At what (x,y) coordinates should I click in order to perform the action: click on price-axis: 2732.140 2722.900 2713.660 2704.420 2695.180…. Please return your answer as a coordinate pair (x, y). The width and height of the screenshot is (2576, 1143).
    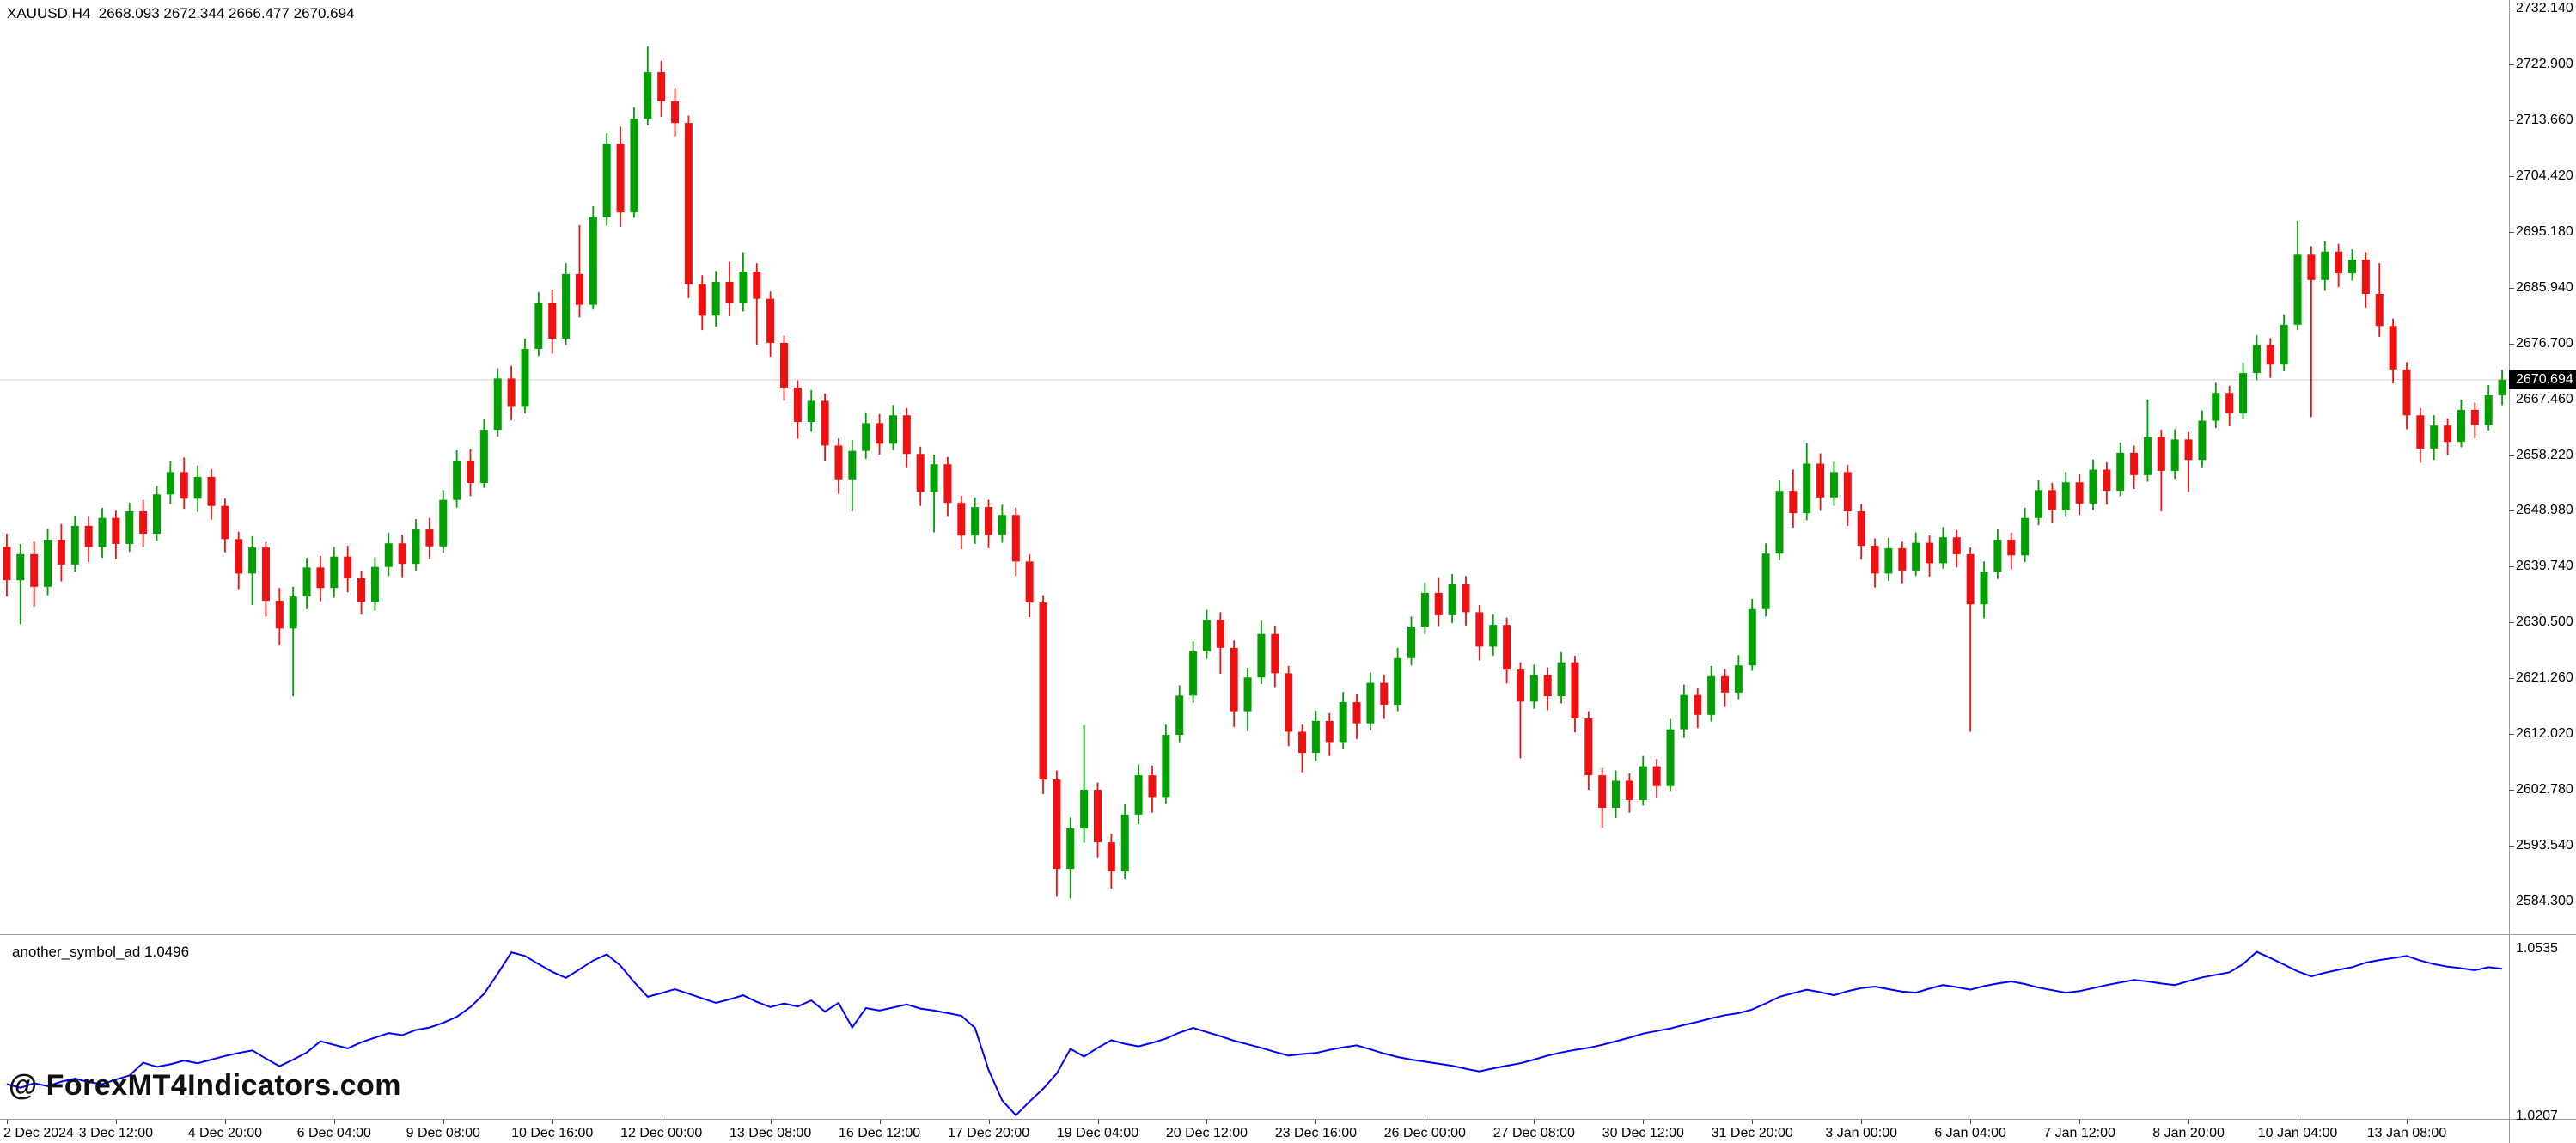
    Looking at the image, I should click on (2542, 572).